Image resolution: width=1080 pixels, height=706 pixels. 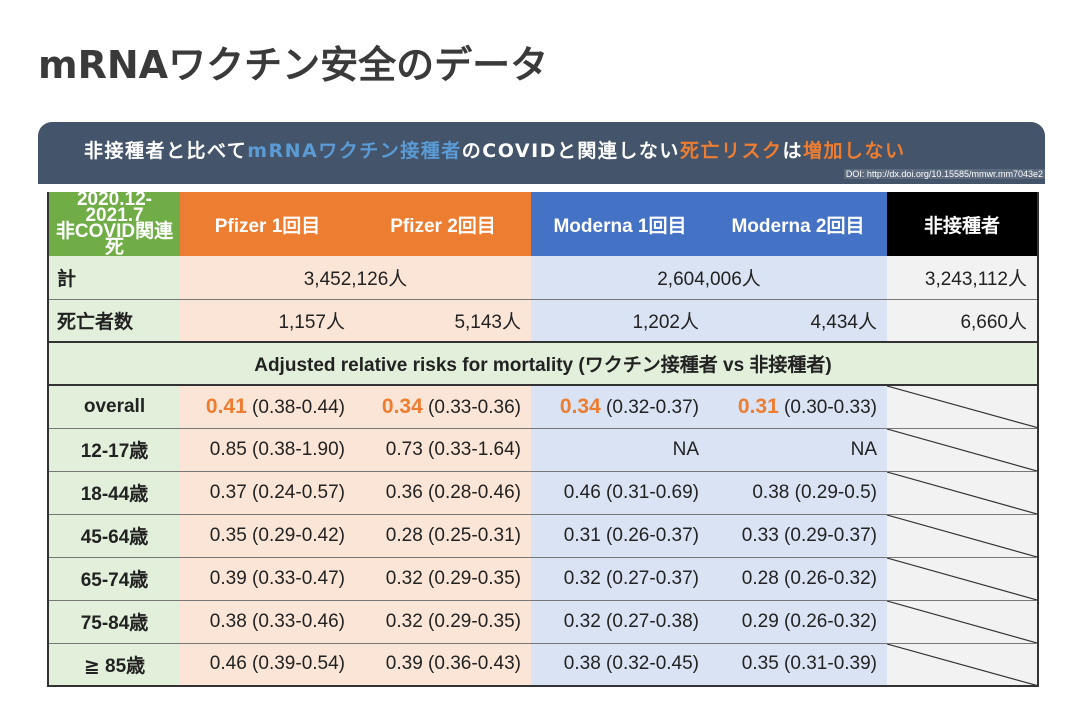 I want to click on header-moderna-2: Moderna 2回目, so click(x=798, y=224).